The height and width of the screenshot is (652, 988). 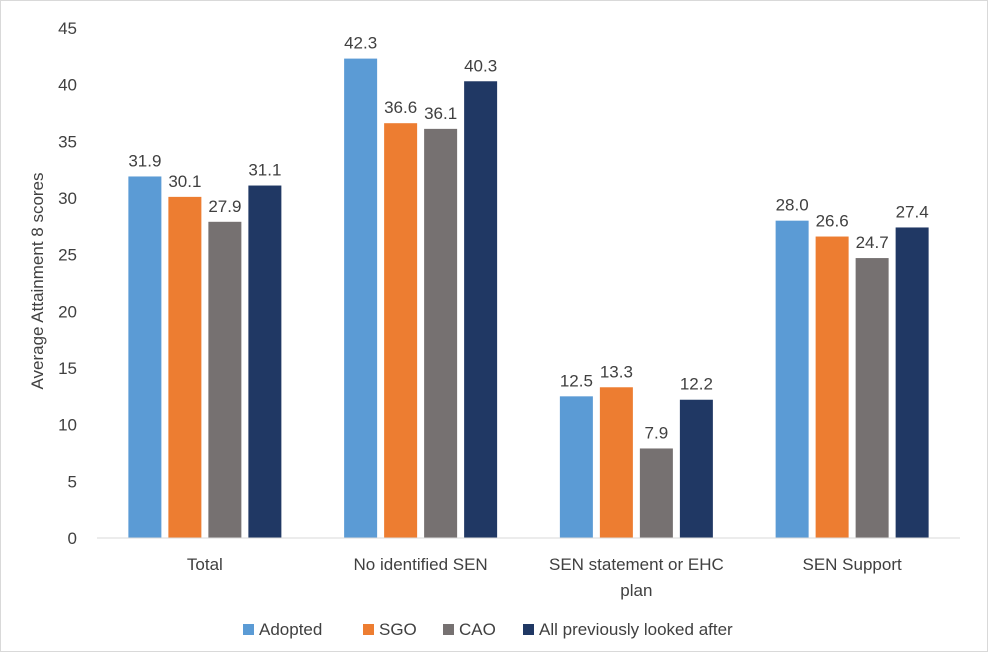 What do you see at coordinates (224, 206) in the screenshot?
I see `data-label: 27.9` at bounding box center [224, 206].